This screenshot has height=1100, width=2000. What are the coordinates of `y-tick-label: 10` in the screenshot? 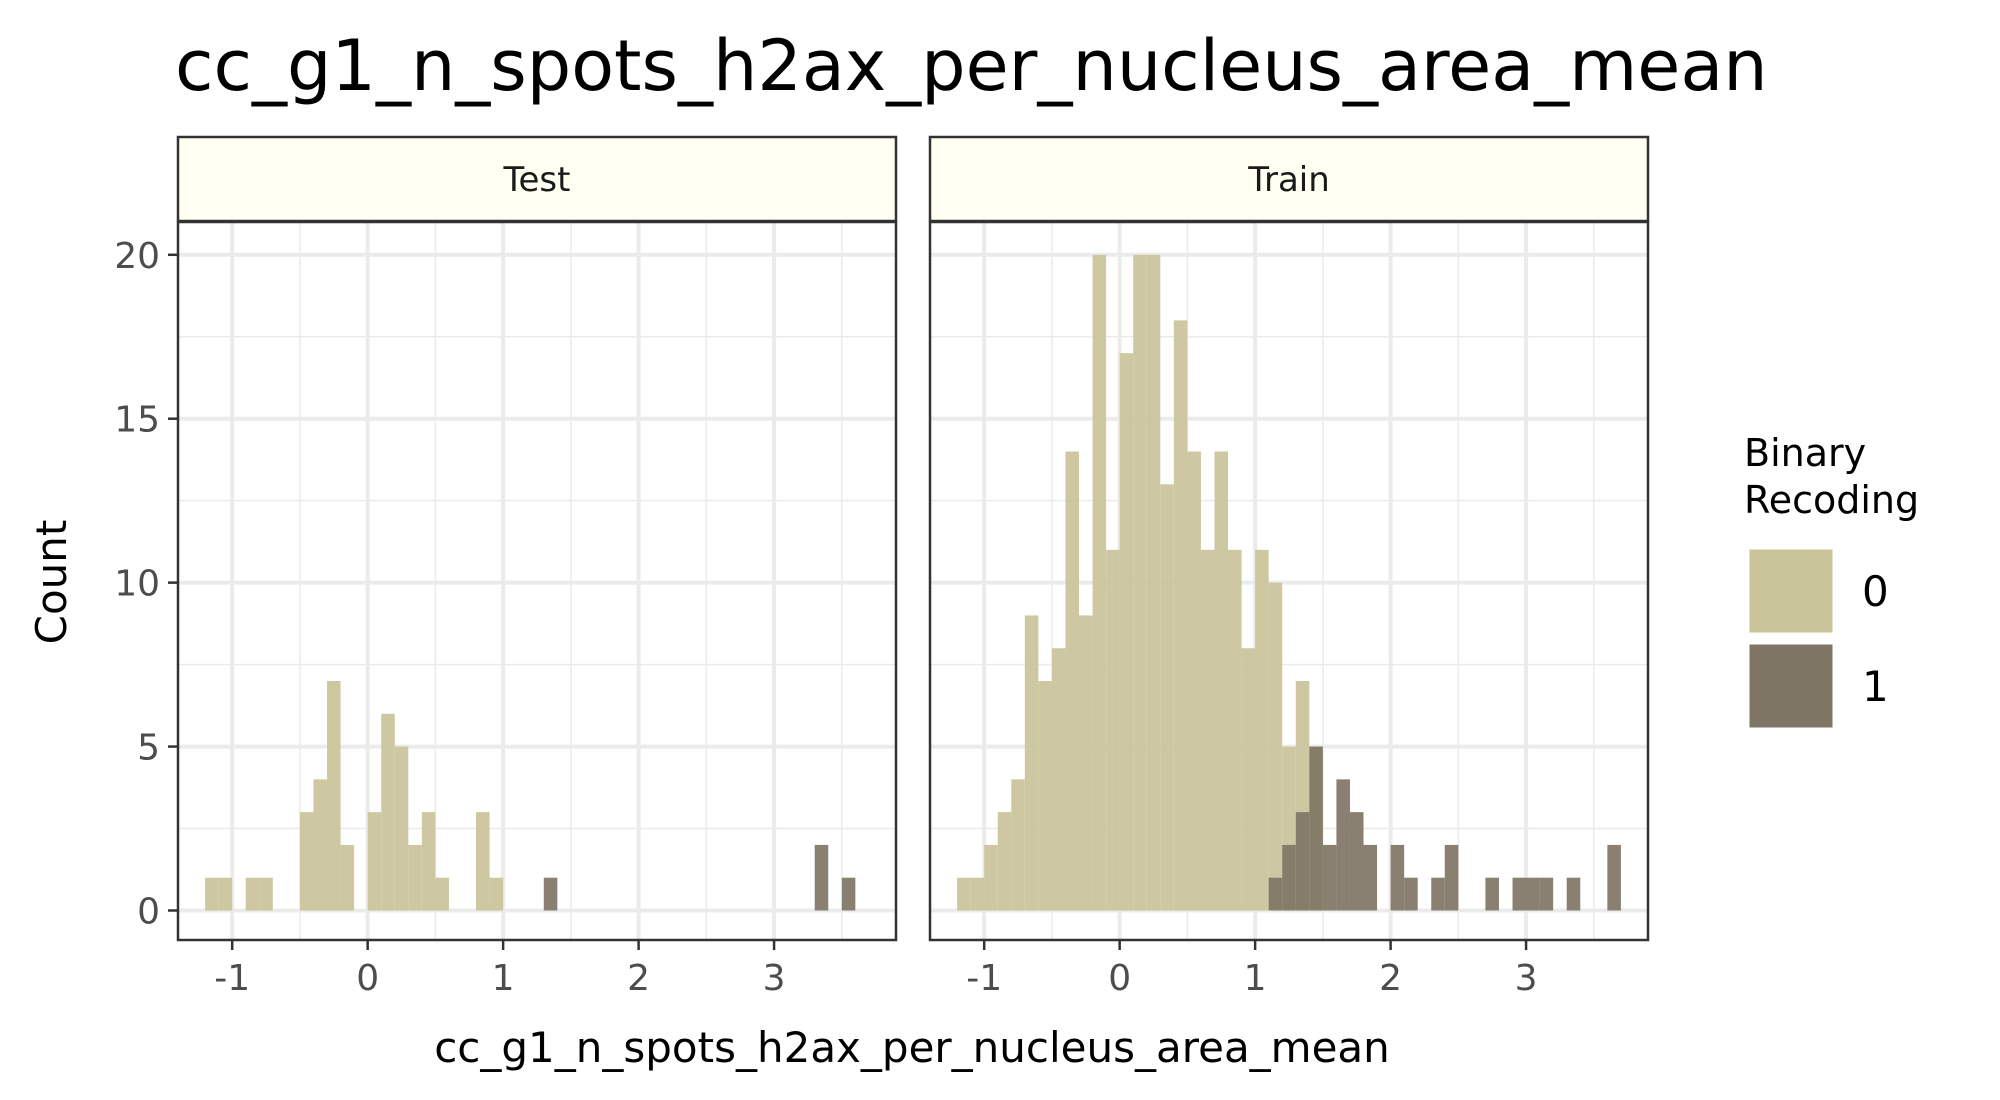 It's located at (137, 584).